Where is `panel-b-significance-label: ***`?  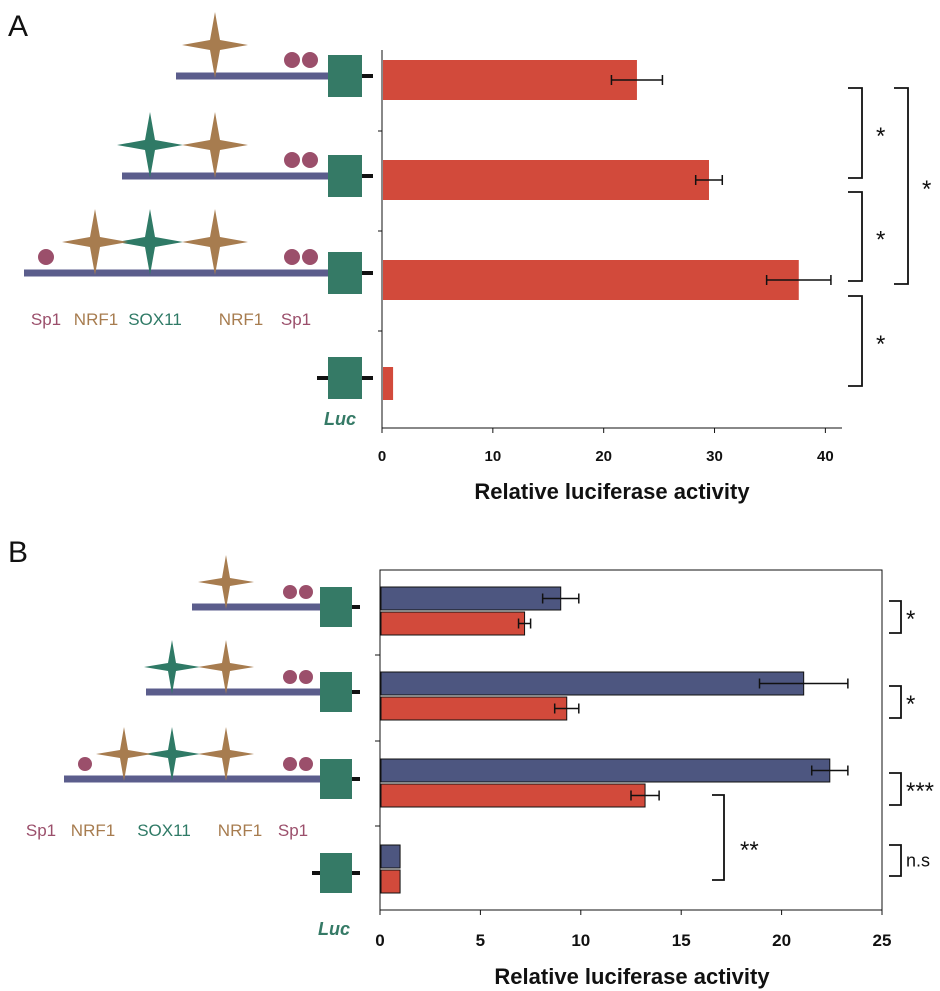 panel-b-significance-label: *** is located at coordinates (920, 791).